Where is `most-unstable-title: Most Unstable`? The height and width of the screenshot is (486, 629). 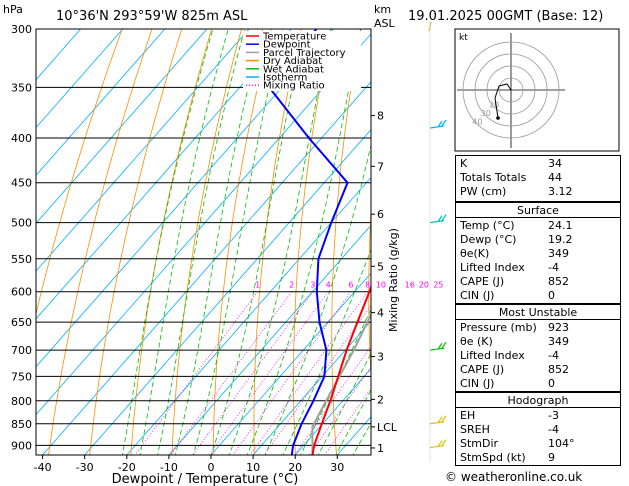 most-unstable-title: Most Unstable is located at coordinates (538, 312).